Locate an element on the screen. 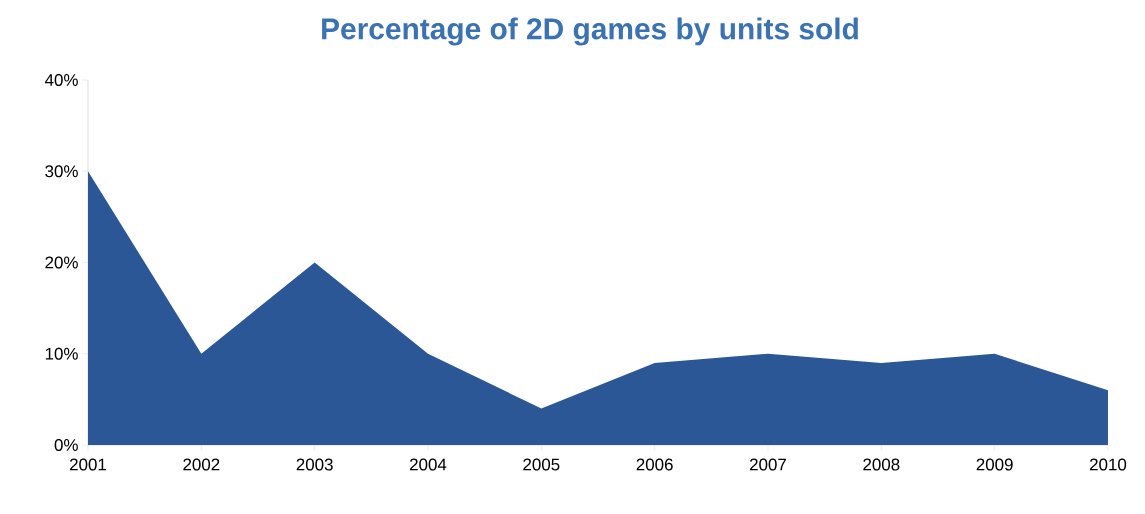 The height and width of the screenshot is (514, 1145). x-tick-label: 2006 is located at coordinates (654, 464).